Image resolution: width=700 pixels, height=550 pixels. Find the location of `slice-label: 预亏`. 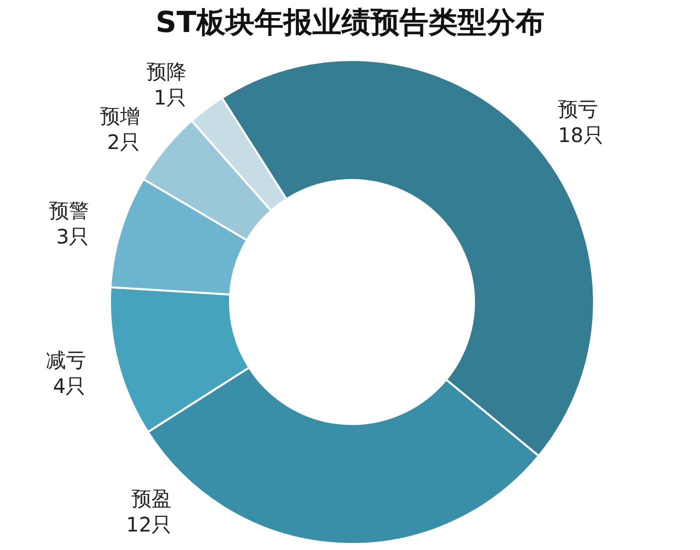

slice-label: 预亏 is located at coordinates (578, 108).